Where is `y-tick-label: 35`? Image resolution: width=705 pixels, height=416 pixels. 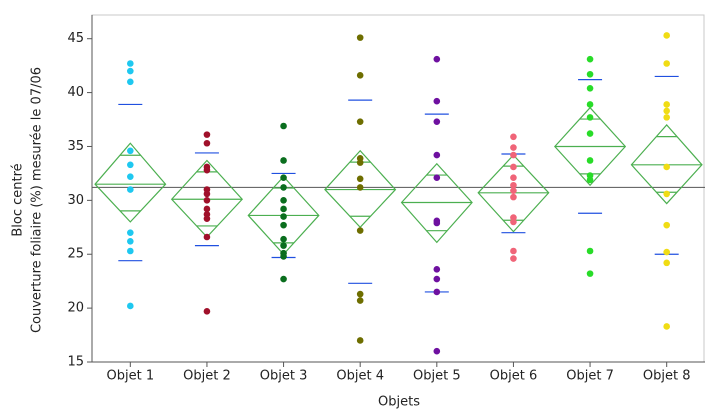
y-tick-label: 35 is located at coordinates (75, 146).